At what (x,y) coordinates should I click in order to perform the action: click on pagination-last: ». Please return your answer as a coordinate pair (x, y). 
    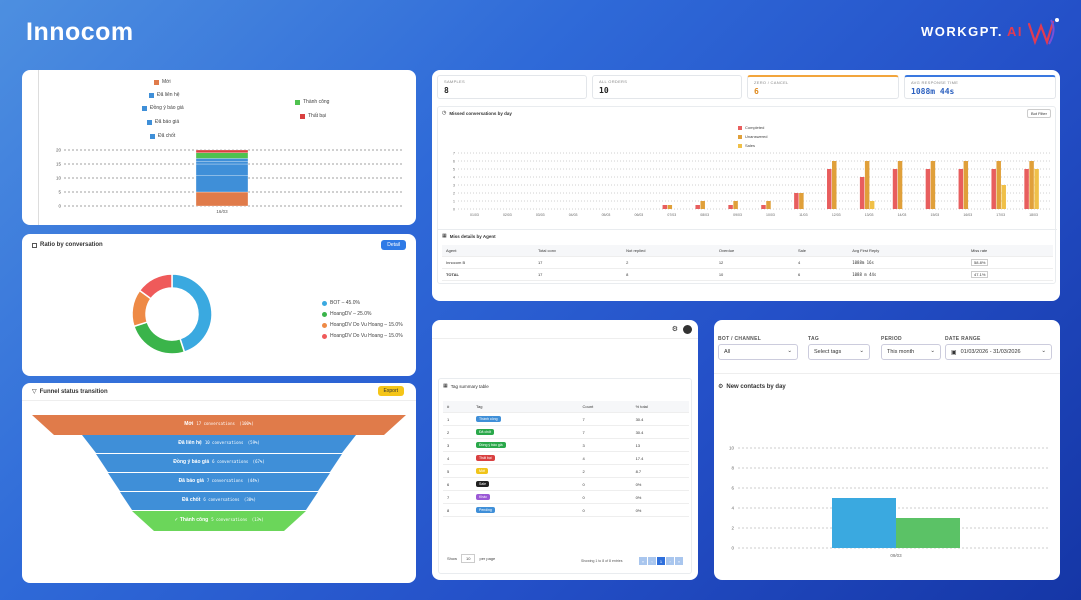
    Looking at the image, I should click on (679, 561).